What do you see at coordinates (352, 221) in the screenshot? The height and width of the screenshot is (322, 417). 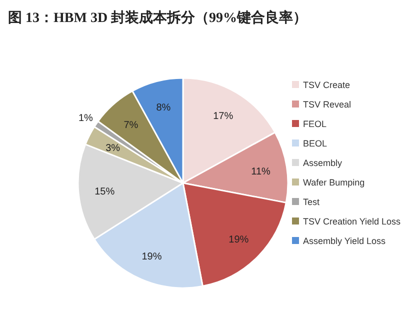 I see `legend-label: TSV Creation Yield Loss` at bounding box center [352, 221].